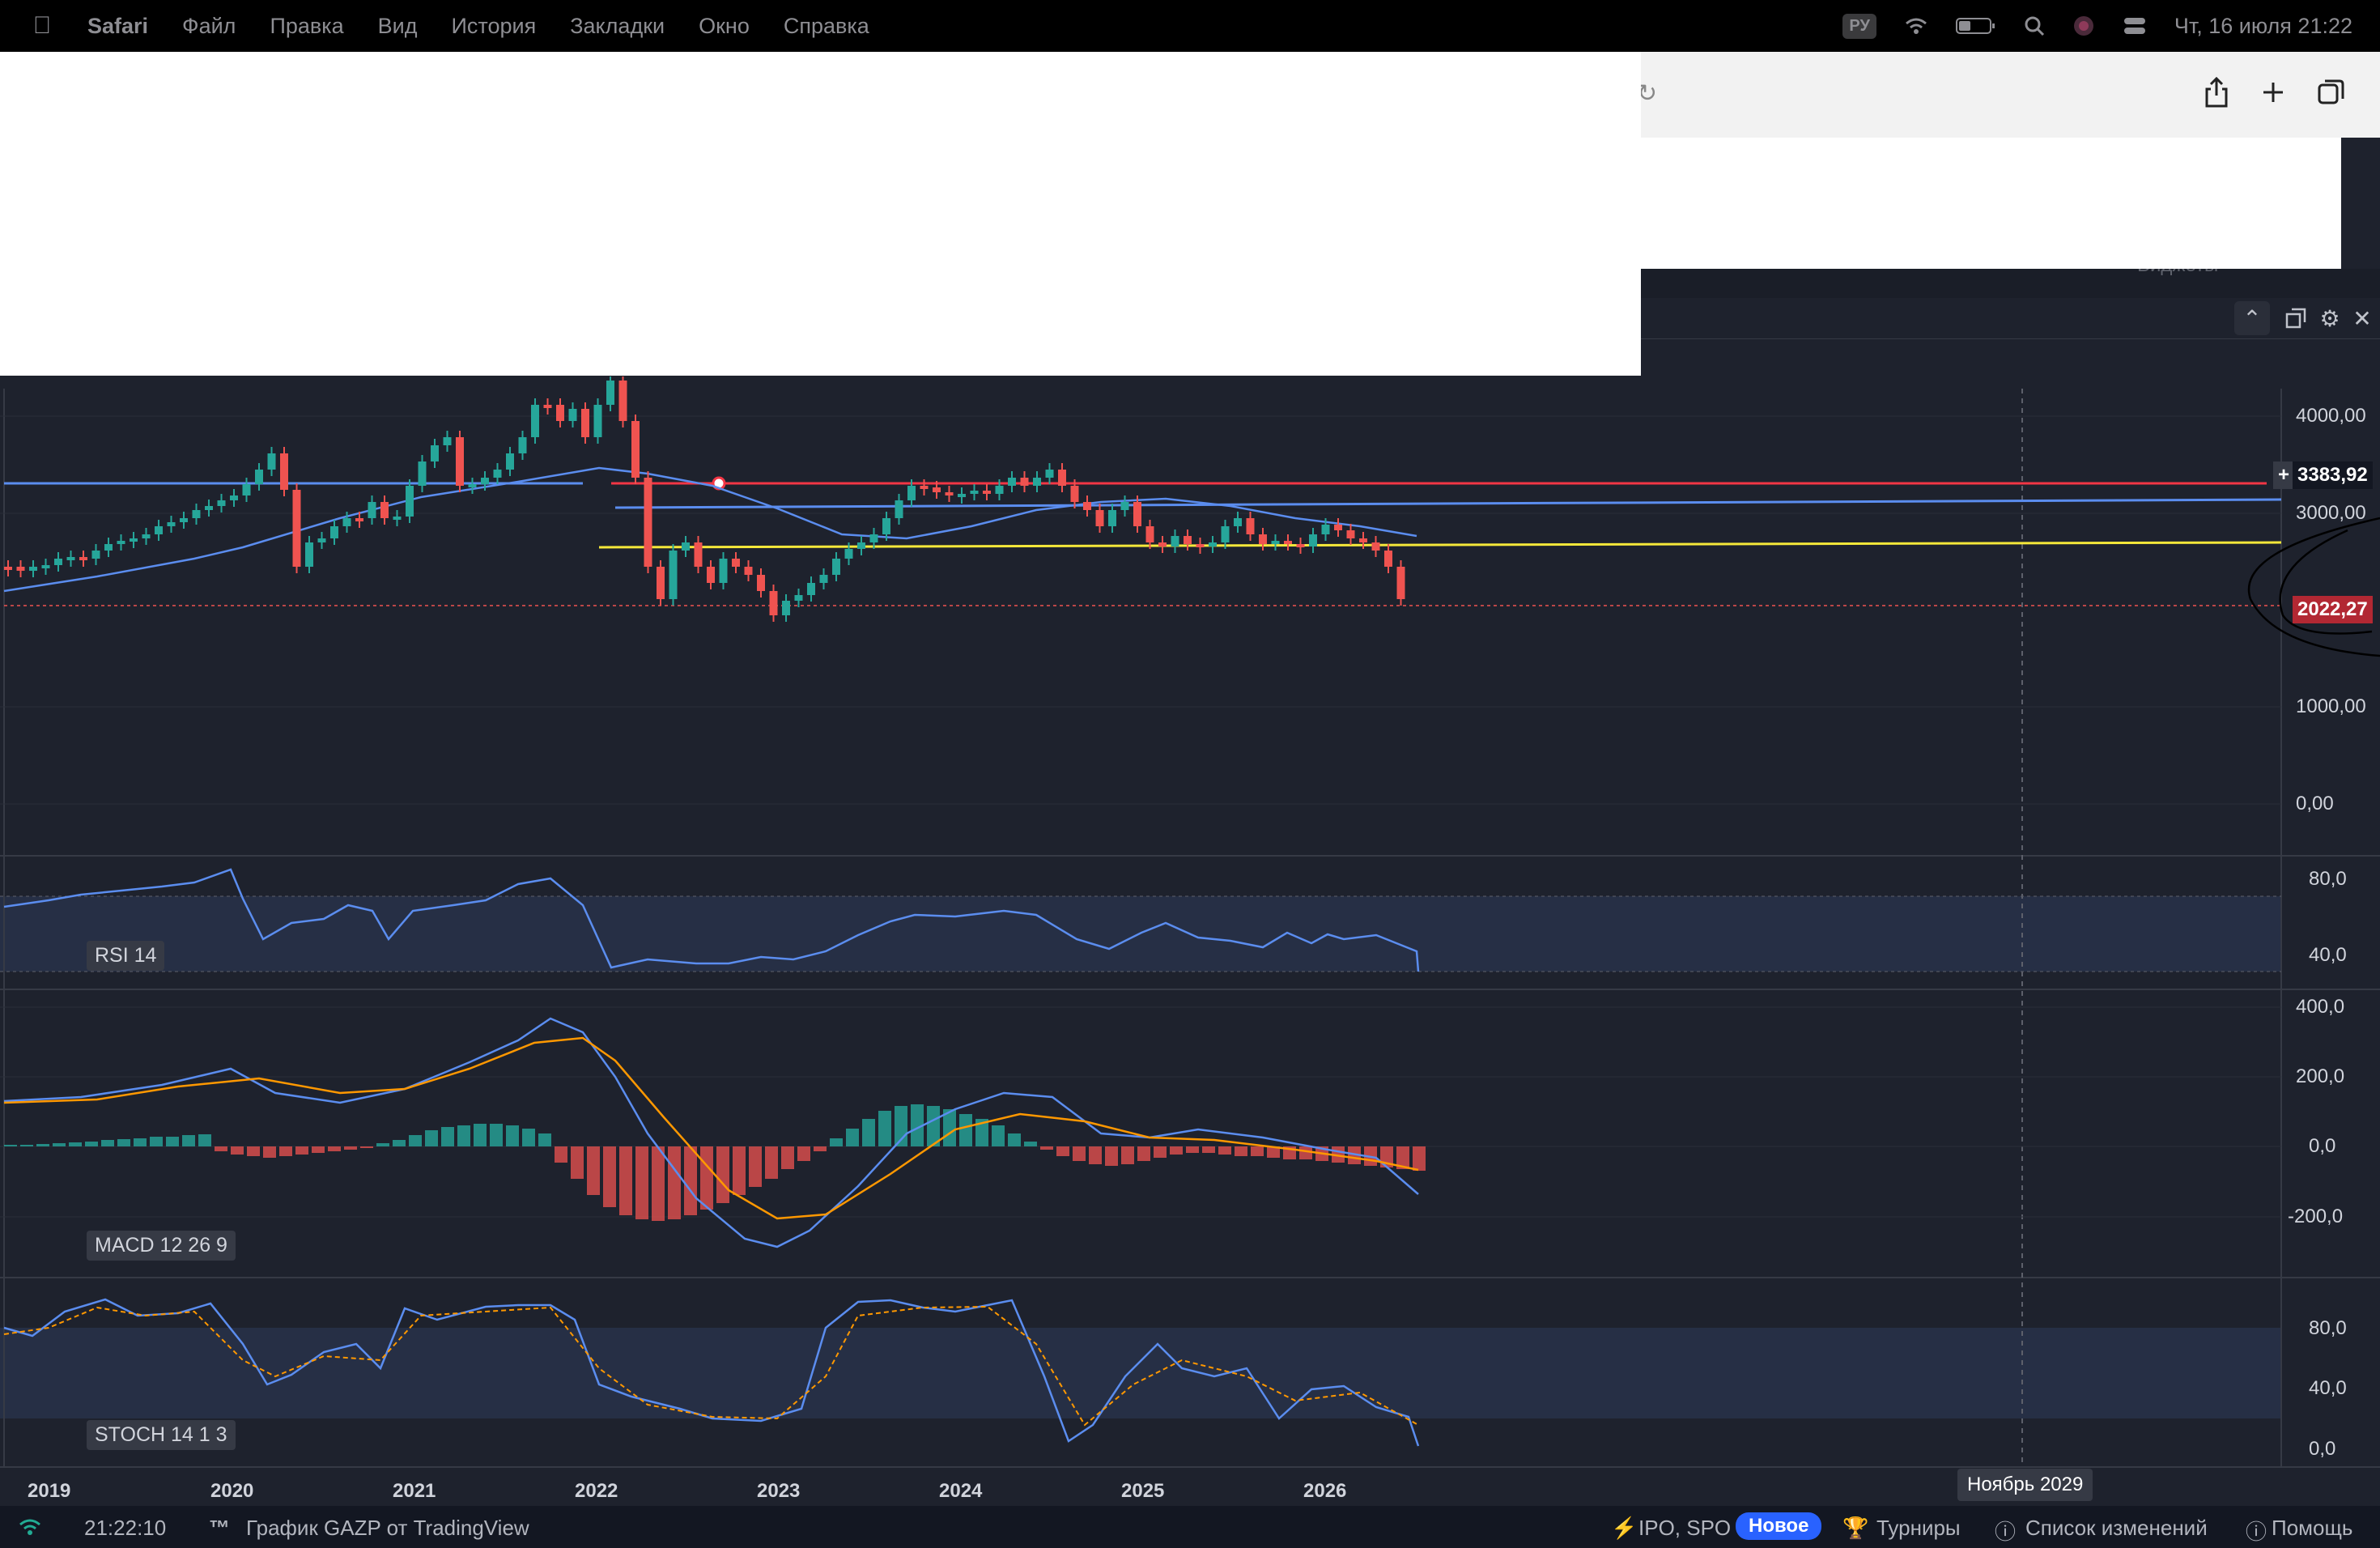  Describe the element at coordinates (494, 25) in the screenshot. I see `menu-history: История` at that location.